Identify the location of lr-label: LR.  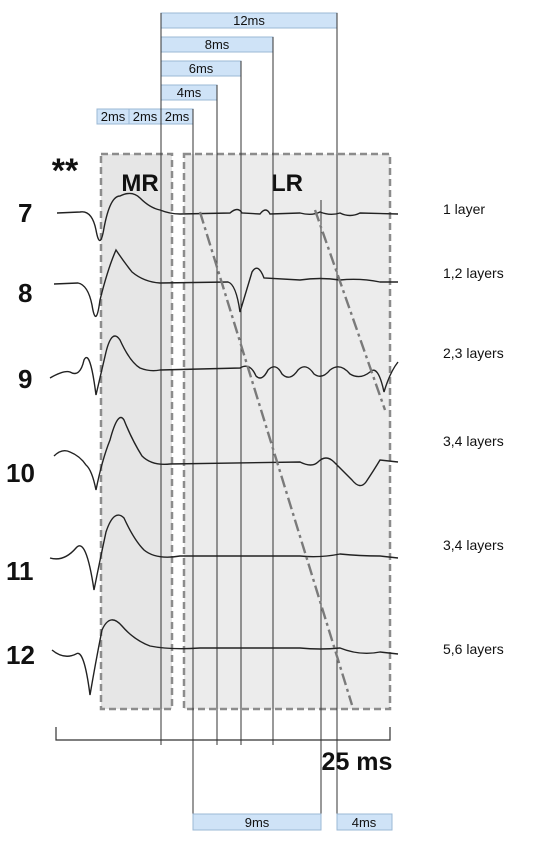
(287, 183).